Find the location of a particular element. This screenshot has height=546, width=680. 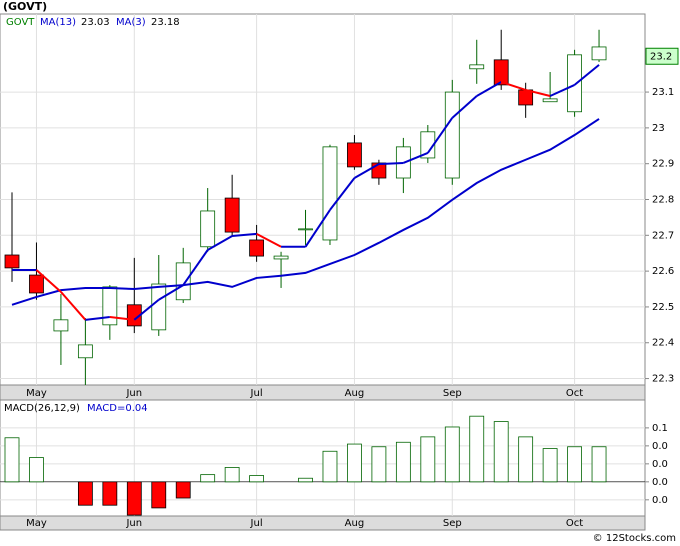

legend-ma13: MA(13) is located at coordinates (58, 22).